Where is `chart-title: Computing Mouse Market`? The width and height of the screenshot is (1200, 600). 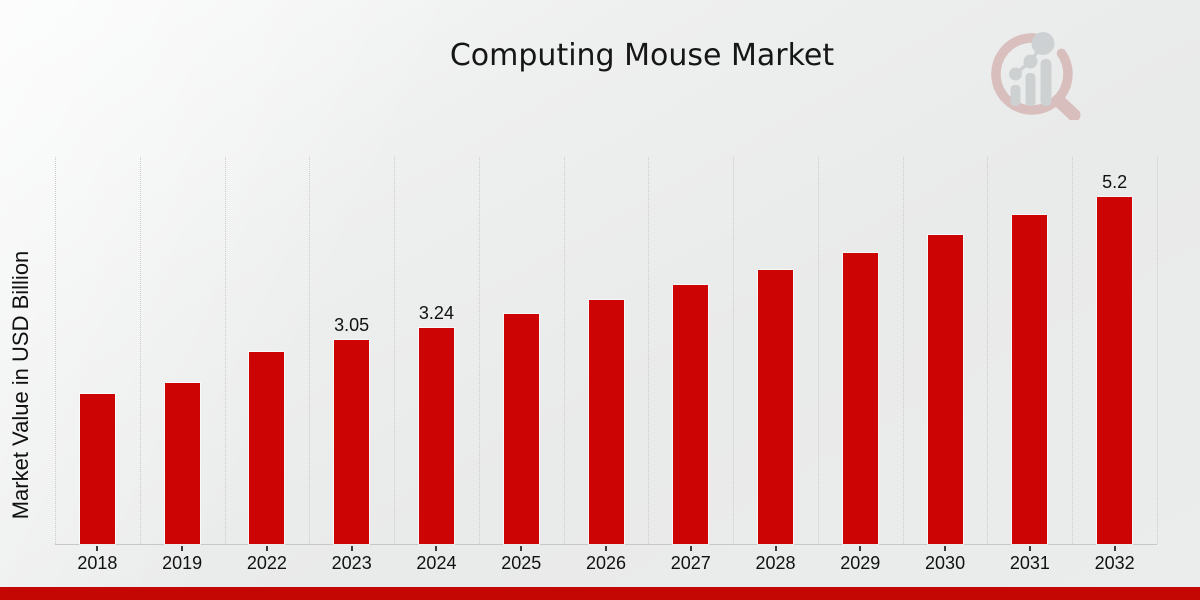
chart-title: Computing Mouse Market is located at coordinates (642, 55).